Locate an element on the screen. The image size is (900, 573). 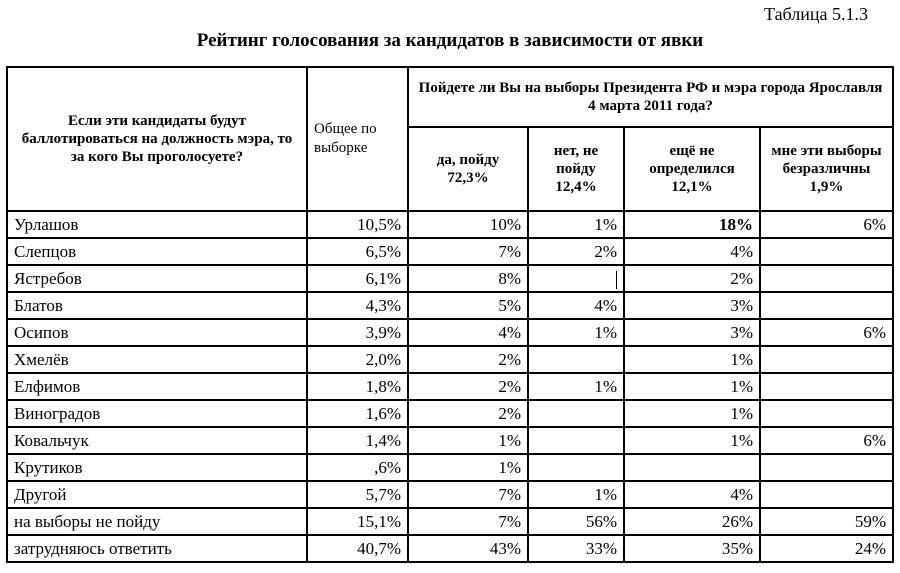
yes-value: 5% is located at coordinates (468, 305).